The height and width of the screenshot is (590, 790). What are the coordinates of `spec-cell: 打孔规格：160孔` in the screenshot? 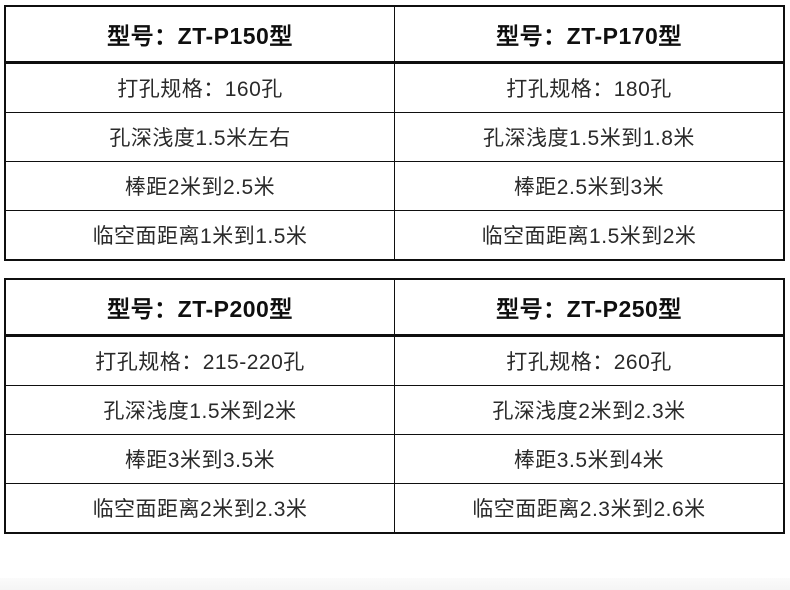 It's located at (199, 87).